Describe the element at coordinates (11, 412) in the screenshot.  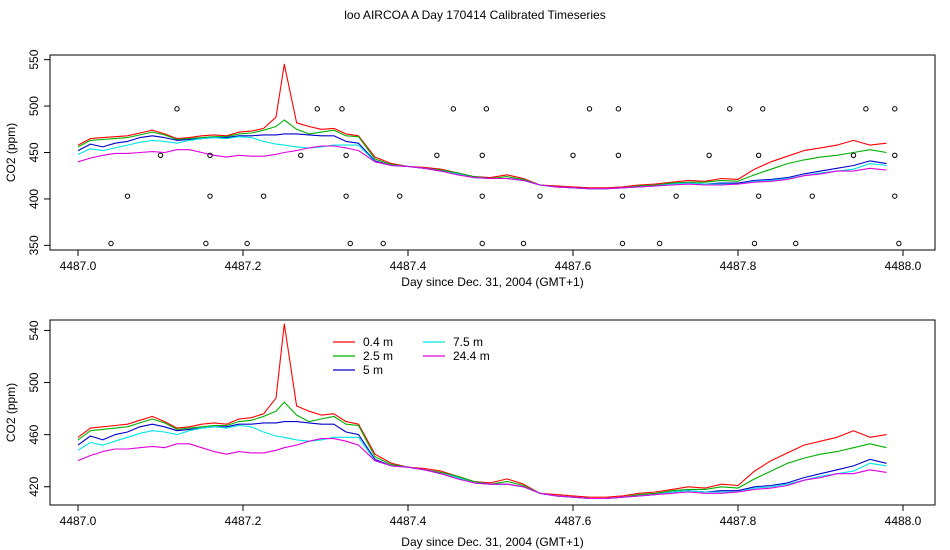
I see `panel2-y-axis-title: CO2 (ppm)` at that location.